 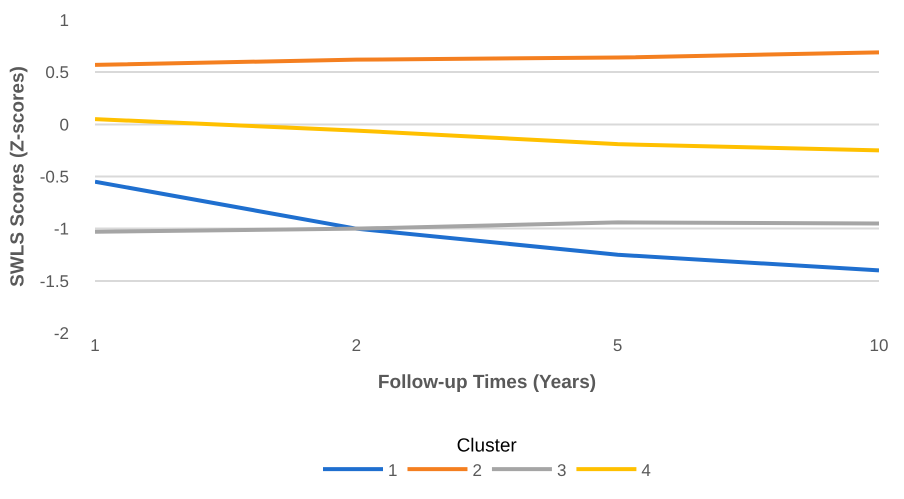 What do you see at coordinates (61, 229) in the screenshot?
I see `y-tick-label: -1` at bounding box center [61, 229].